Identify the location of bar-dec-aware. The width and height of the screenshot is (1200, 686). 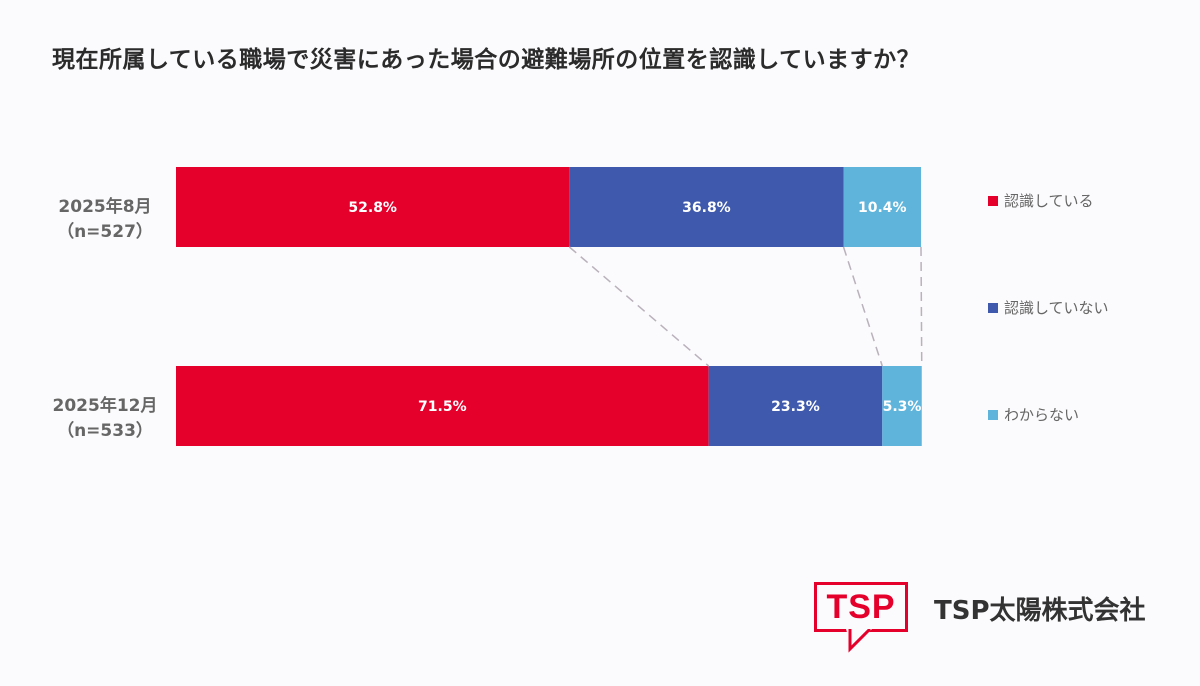
(442, 406).